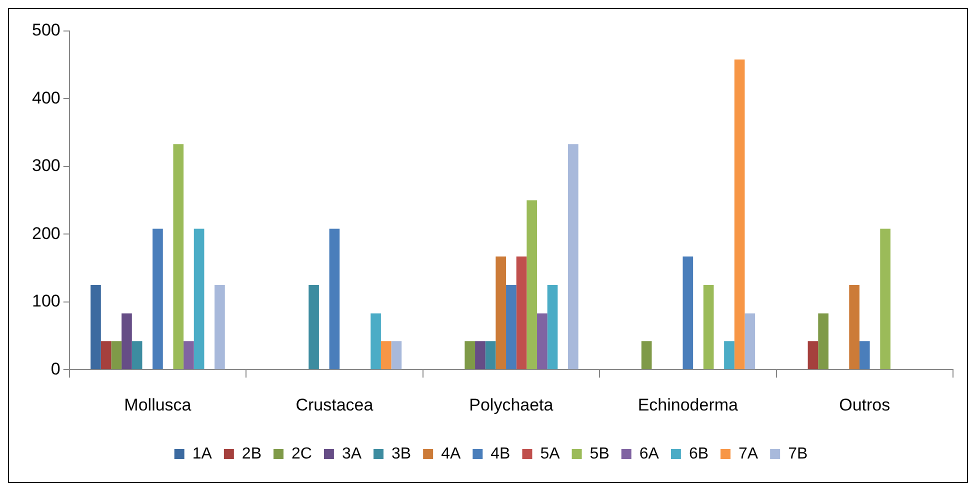 This screenshot has height=493, width=979. What do you see at coordinates (649, 453) in the screenshot?
I see `legend-label: 6A` at bounding box center [649, 453].